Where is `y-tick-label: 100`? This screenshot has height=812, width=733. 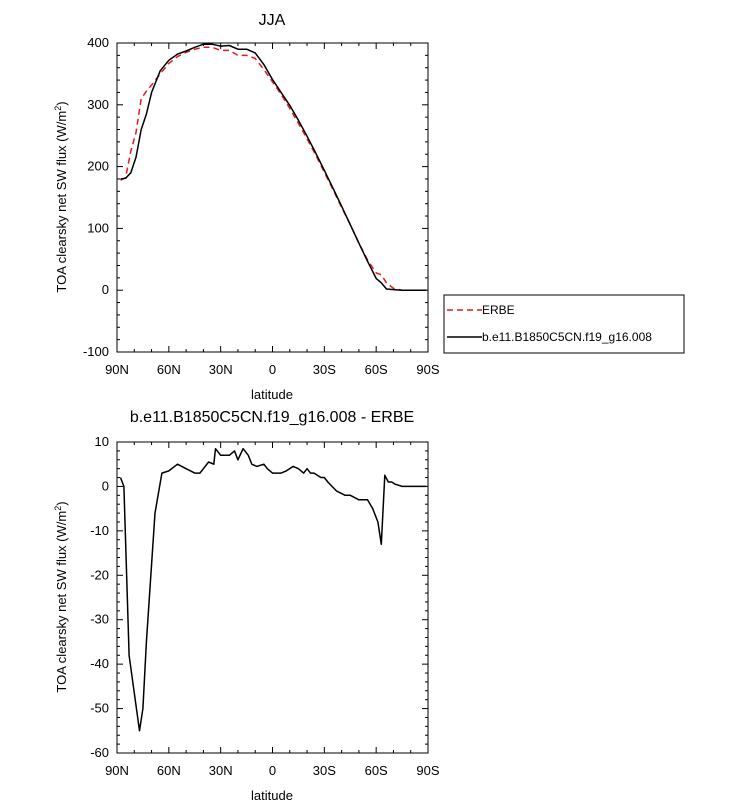 y-tick-label: 100 is located at coordinates (98, 227).